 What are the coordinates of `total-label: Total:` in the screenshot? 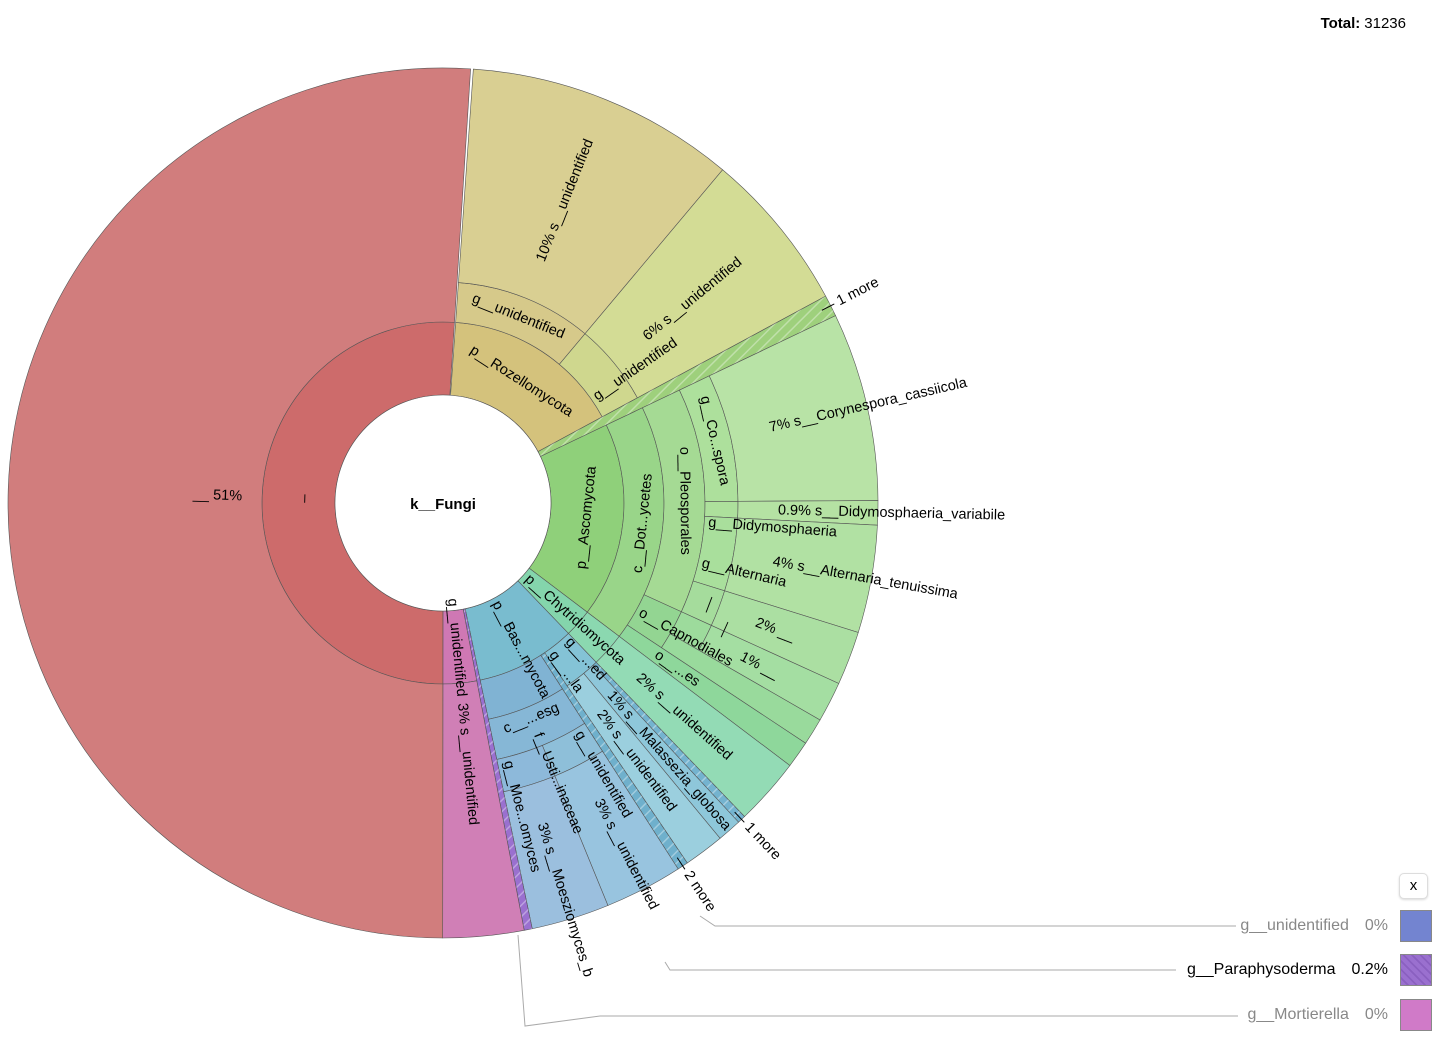 It's located at (1340, 23).